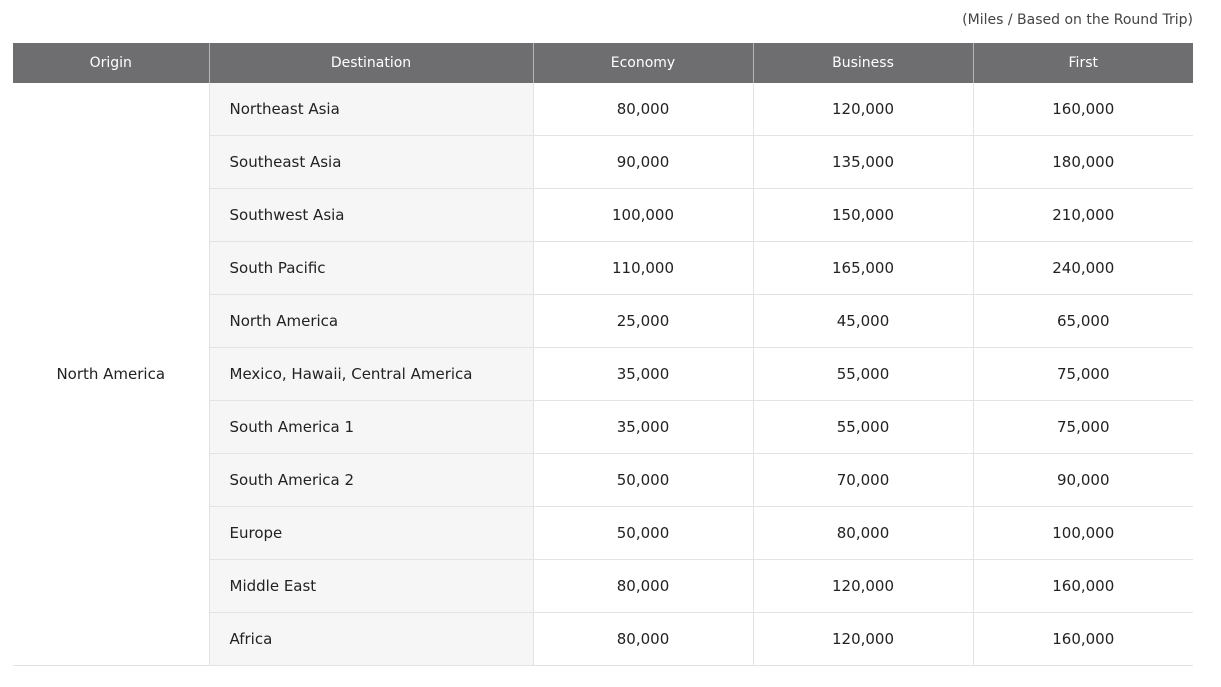 The image size is (1221, 687). I want to click on header-economy: Economy, so click(642, 63).